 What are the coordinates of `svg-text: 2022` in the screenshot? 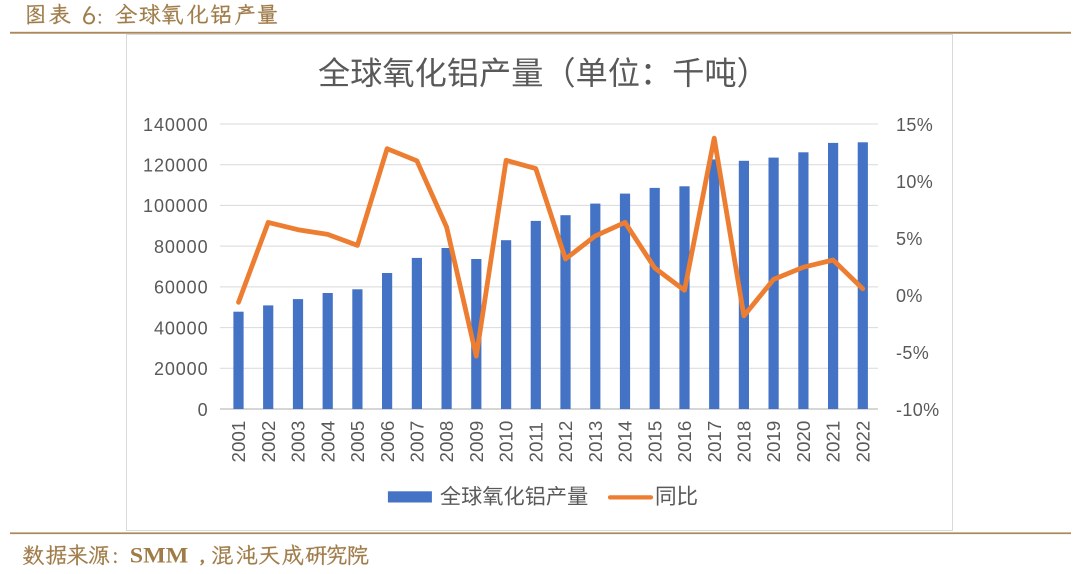 It's located at (862, 442).